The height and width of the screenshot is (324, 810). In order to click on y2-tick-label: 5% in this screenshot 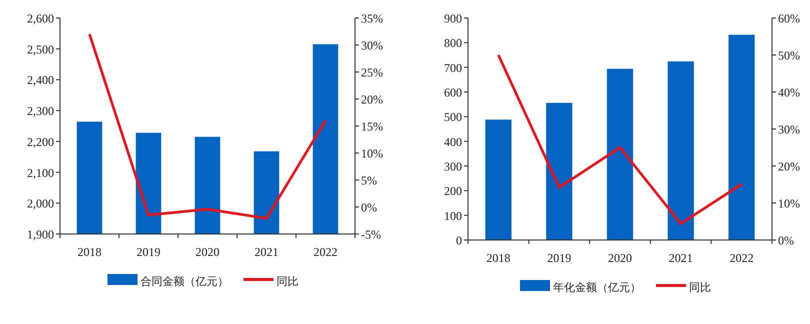, I will do `click(369, 181)`.